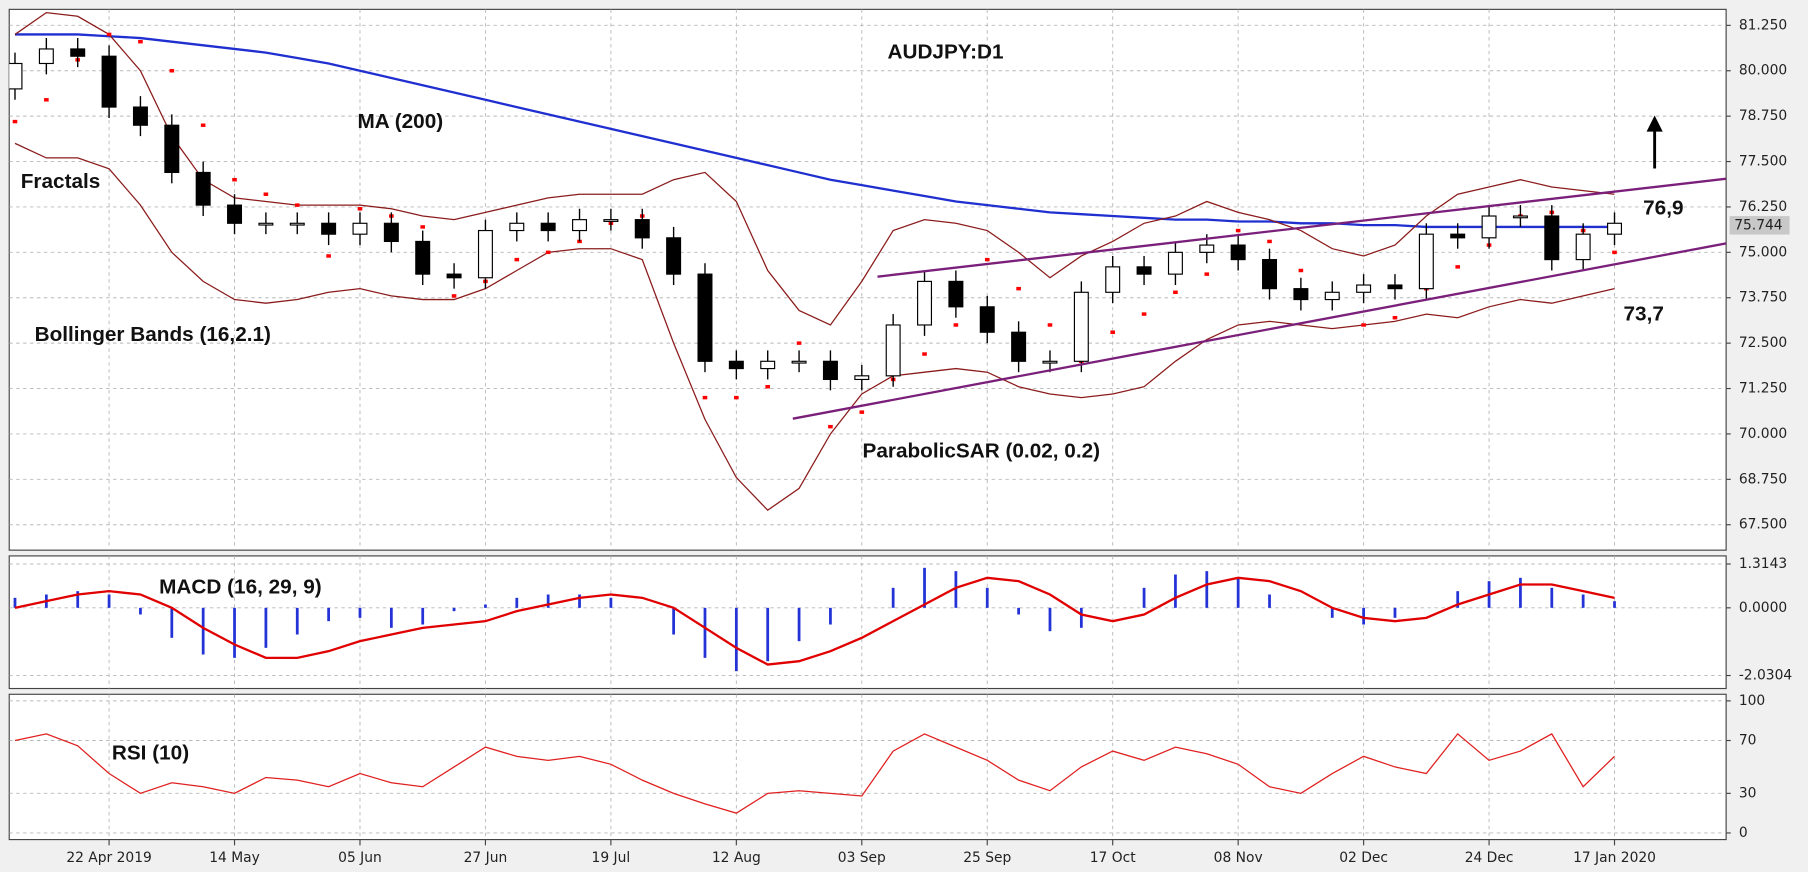 This screenshot has height=872, width=1808. Describe the element at coordinates (1763, 116) in the screenshot. I see `y-tick-label: 78.750` at that location.